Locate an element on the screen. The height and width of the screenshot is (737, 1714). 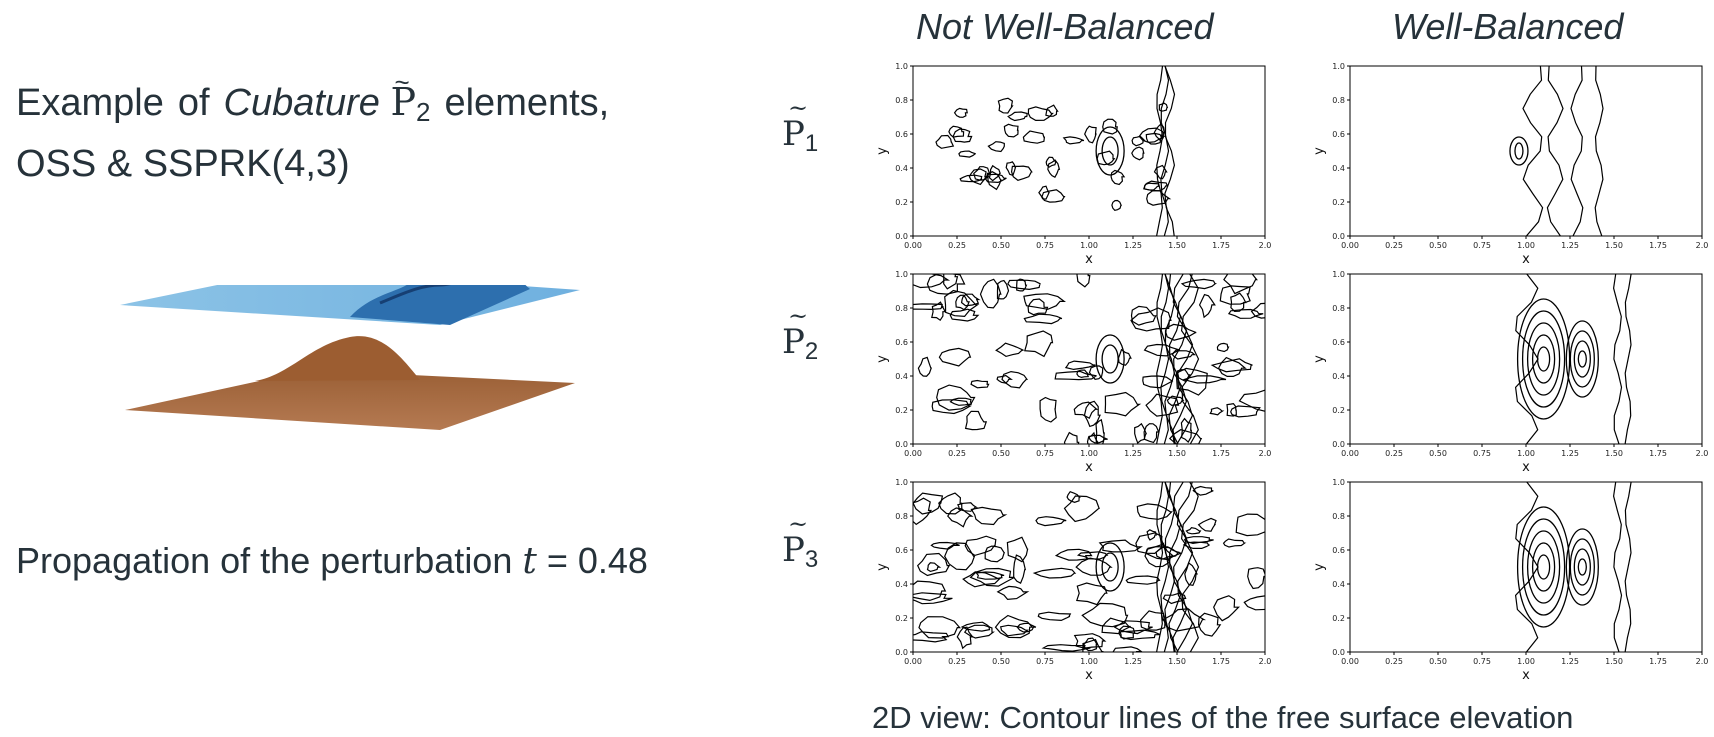
x-tick-label: 0.00 is located at coordinates (1350, 453).